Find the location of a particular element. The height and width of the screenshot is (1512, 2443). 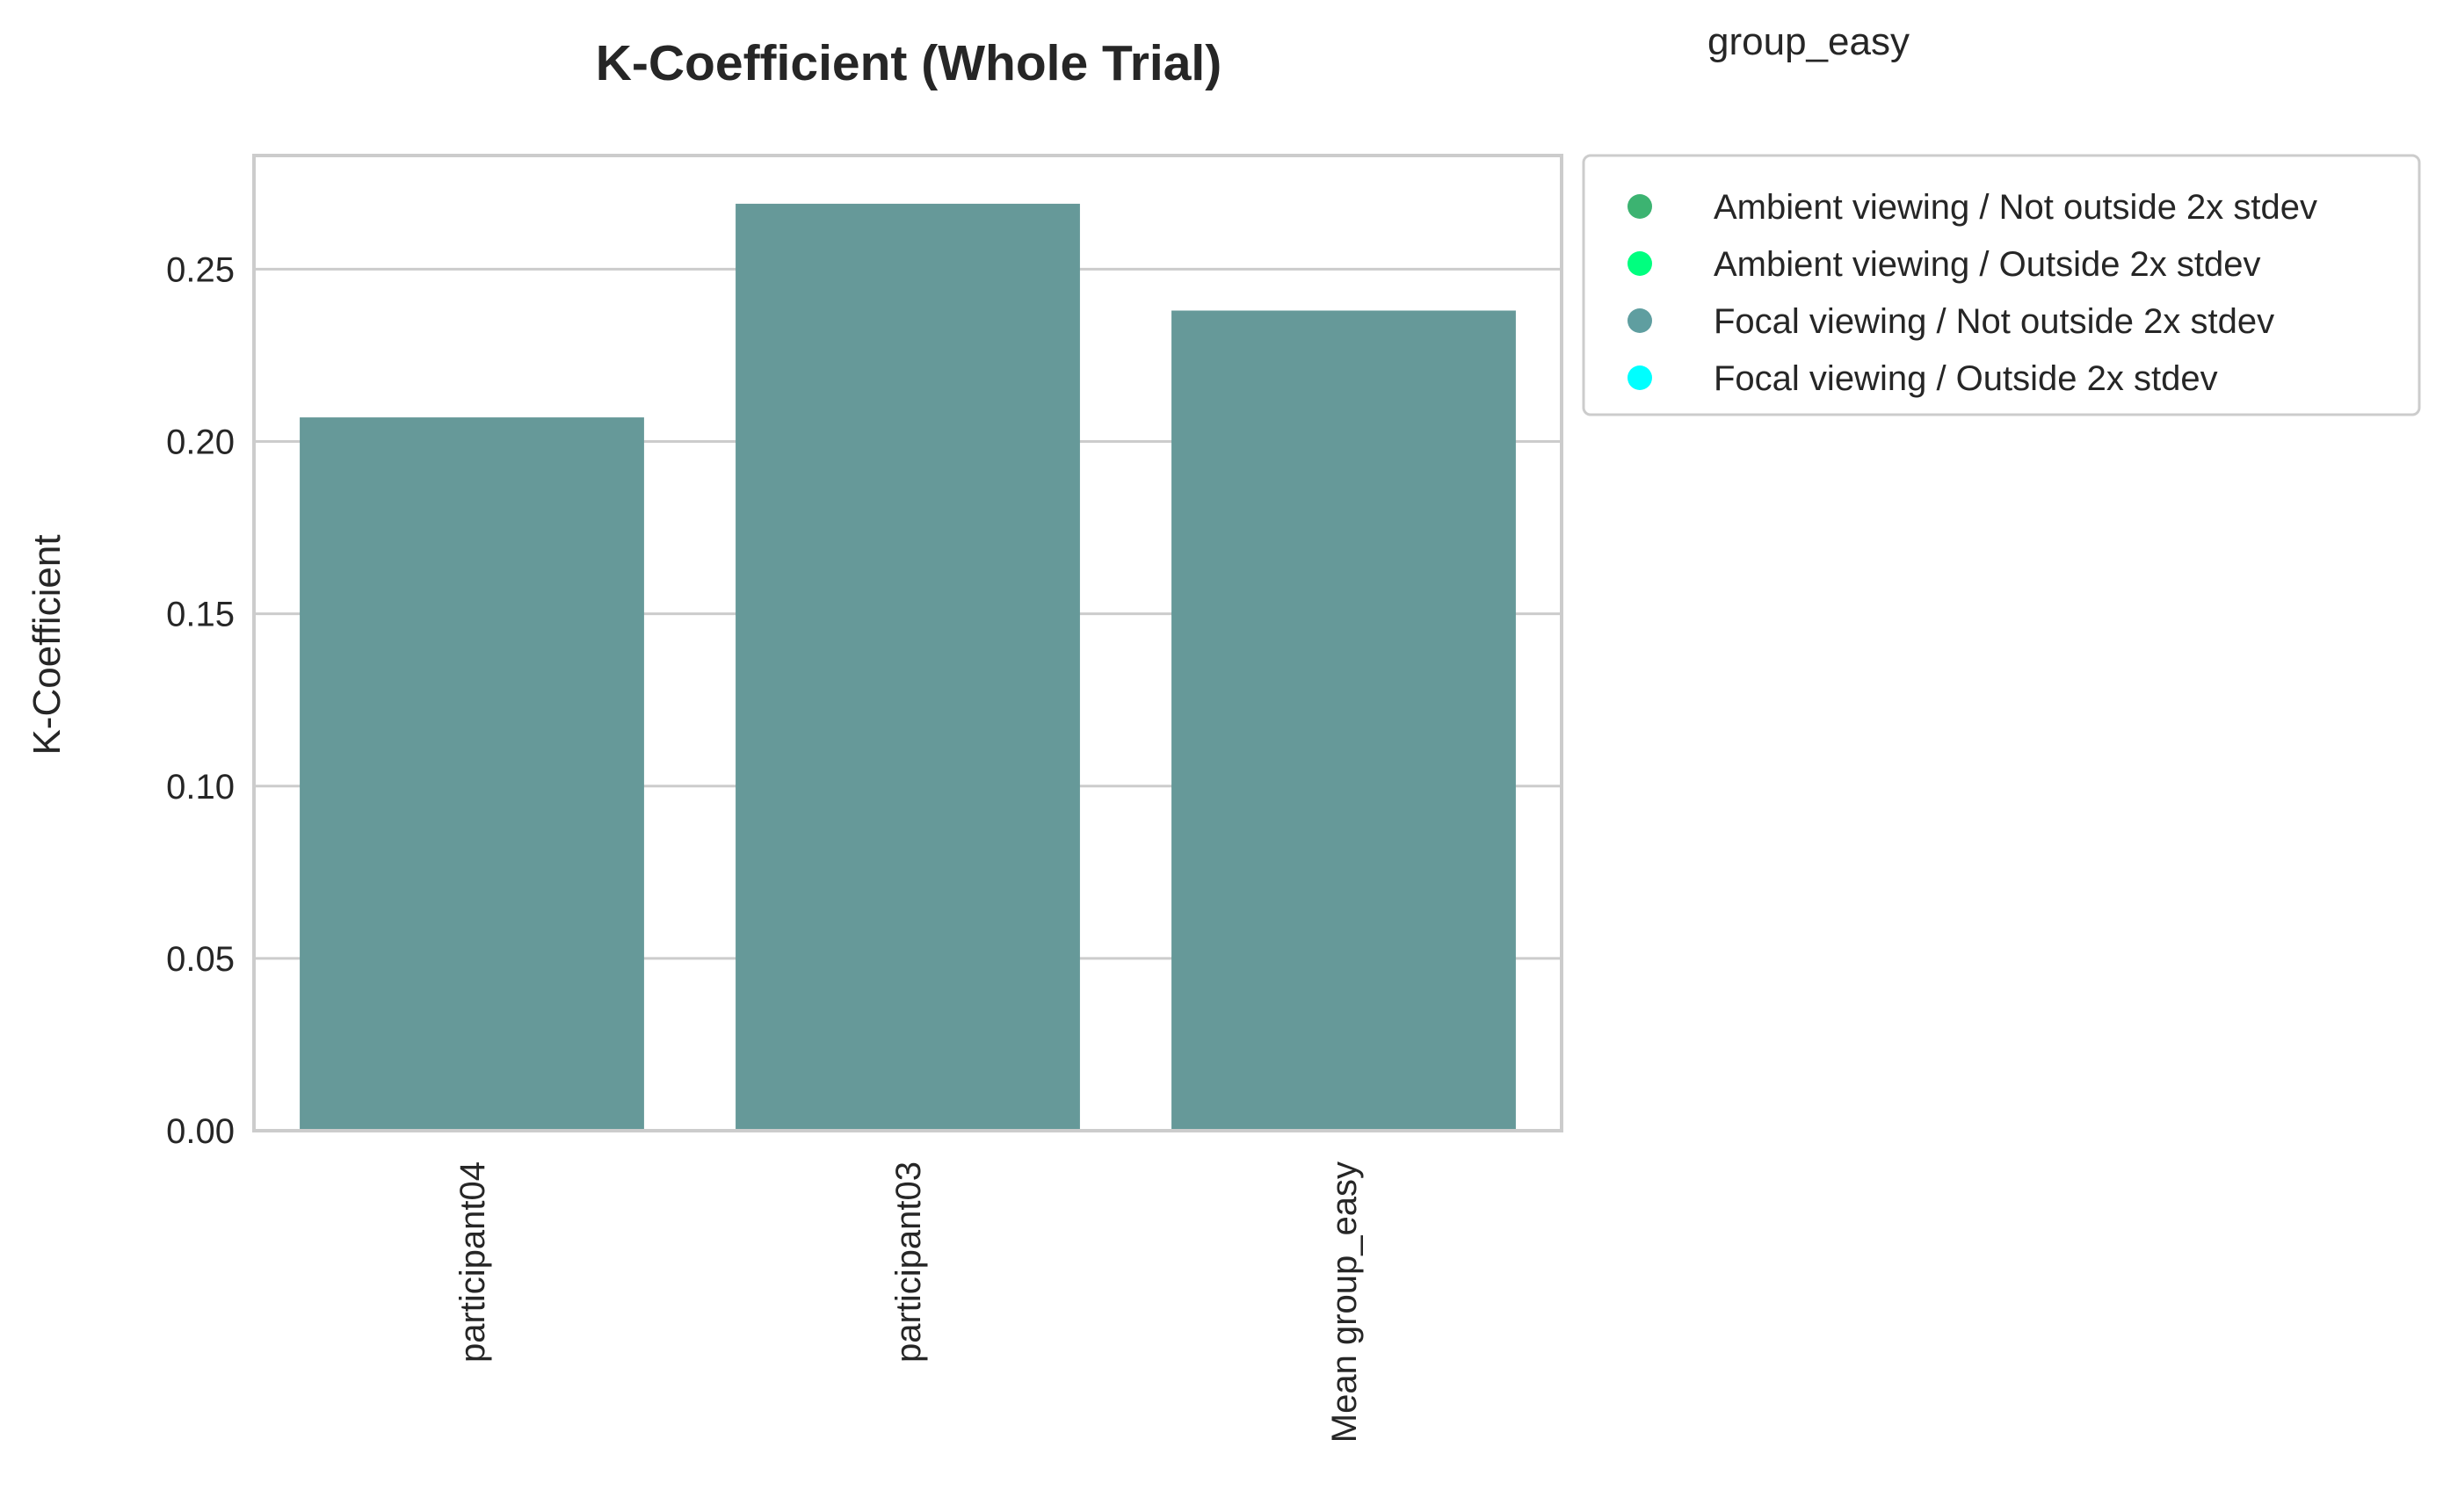

x-tick-label: participant04 is located at coordinates (472, 1262).